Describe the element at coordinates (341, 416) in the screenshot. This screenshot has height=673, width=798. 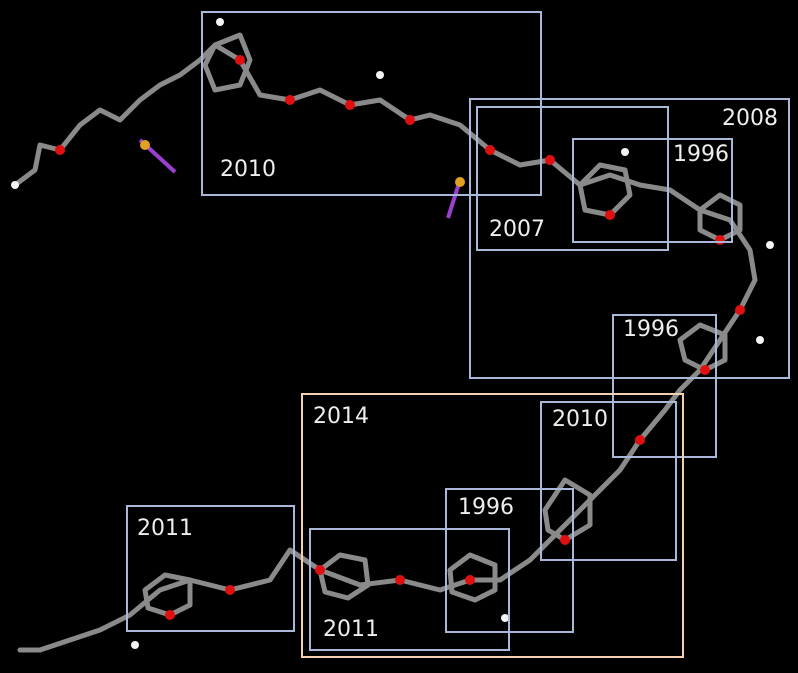
I see `year-label: 2014` at that location.